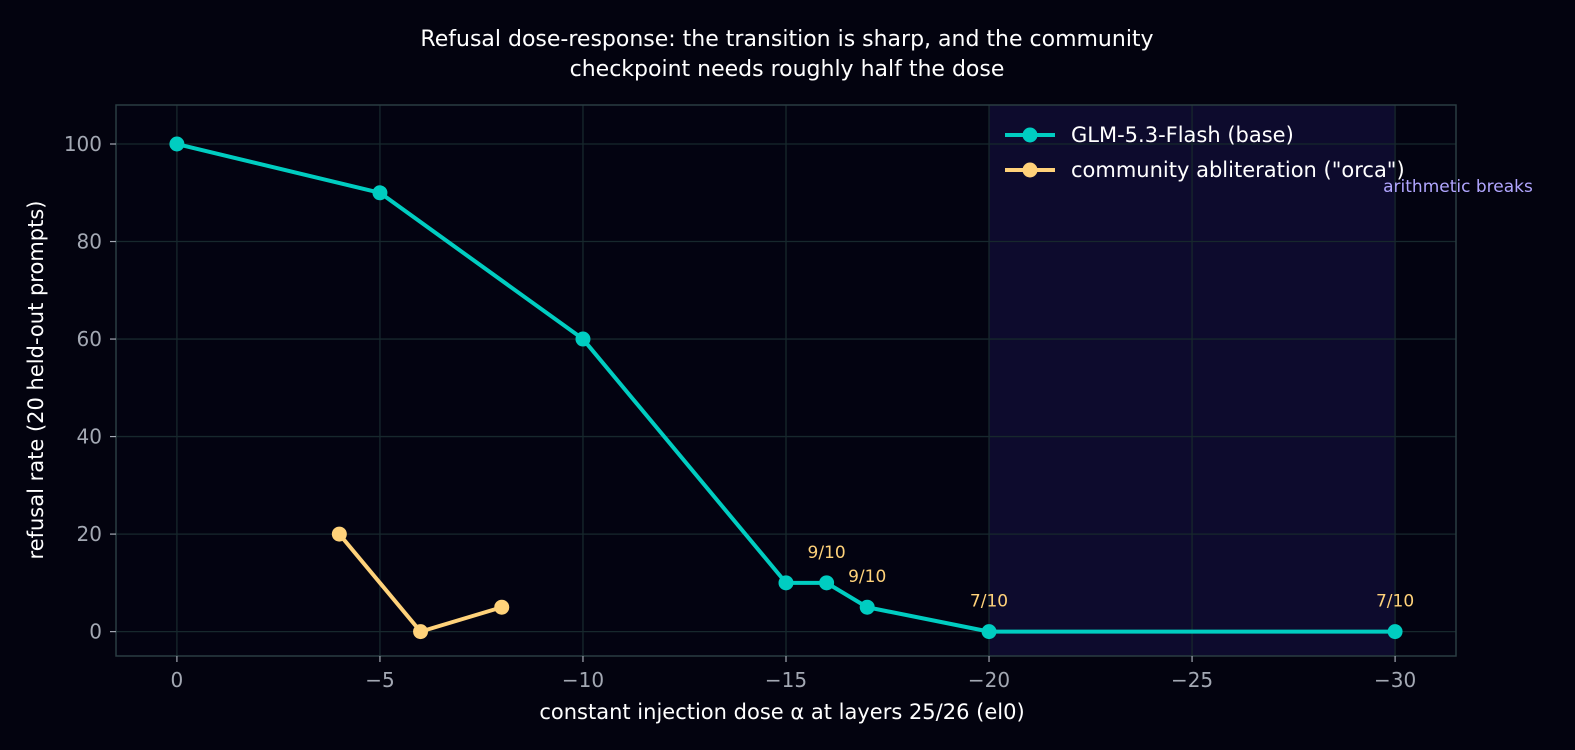 This screenshot has height=750, width=1575. I want to click on legend-label-orca: community abliteration ("orca"), so click(1238, 170).